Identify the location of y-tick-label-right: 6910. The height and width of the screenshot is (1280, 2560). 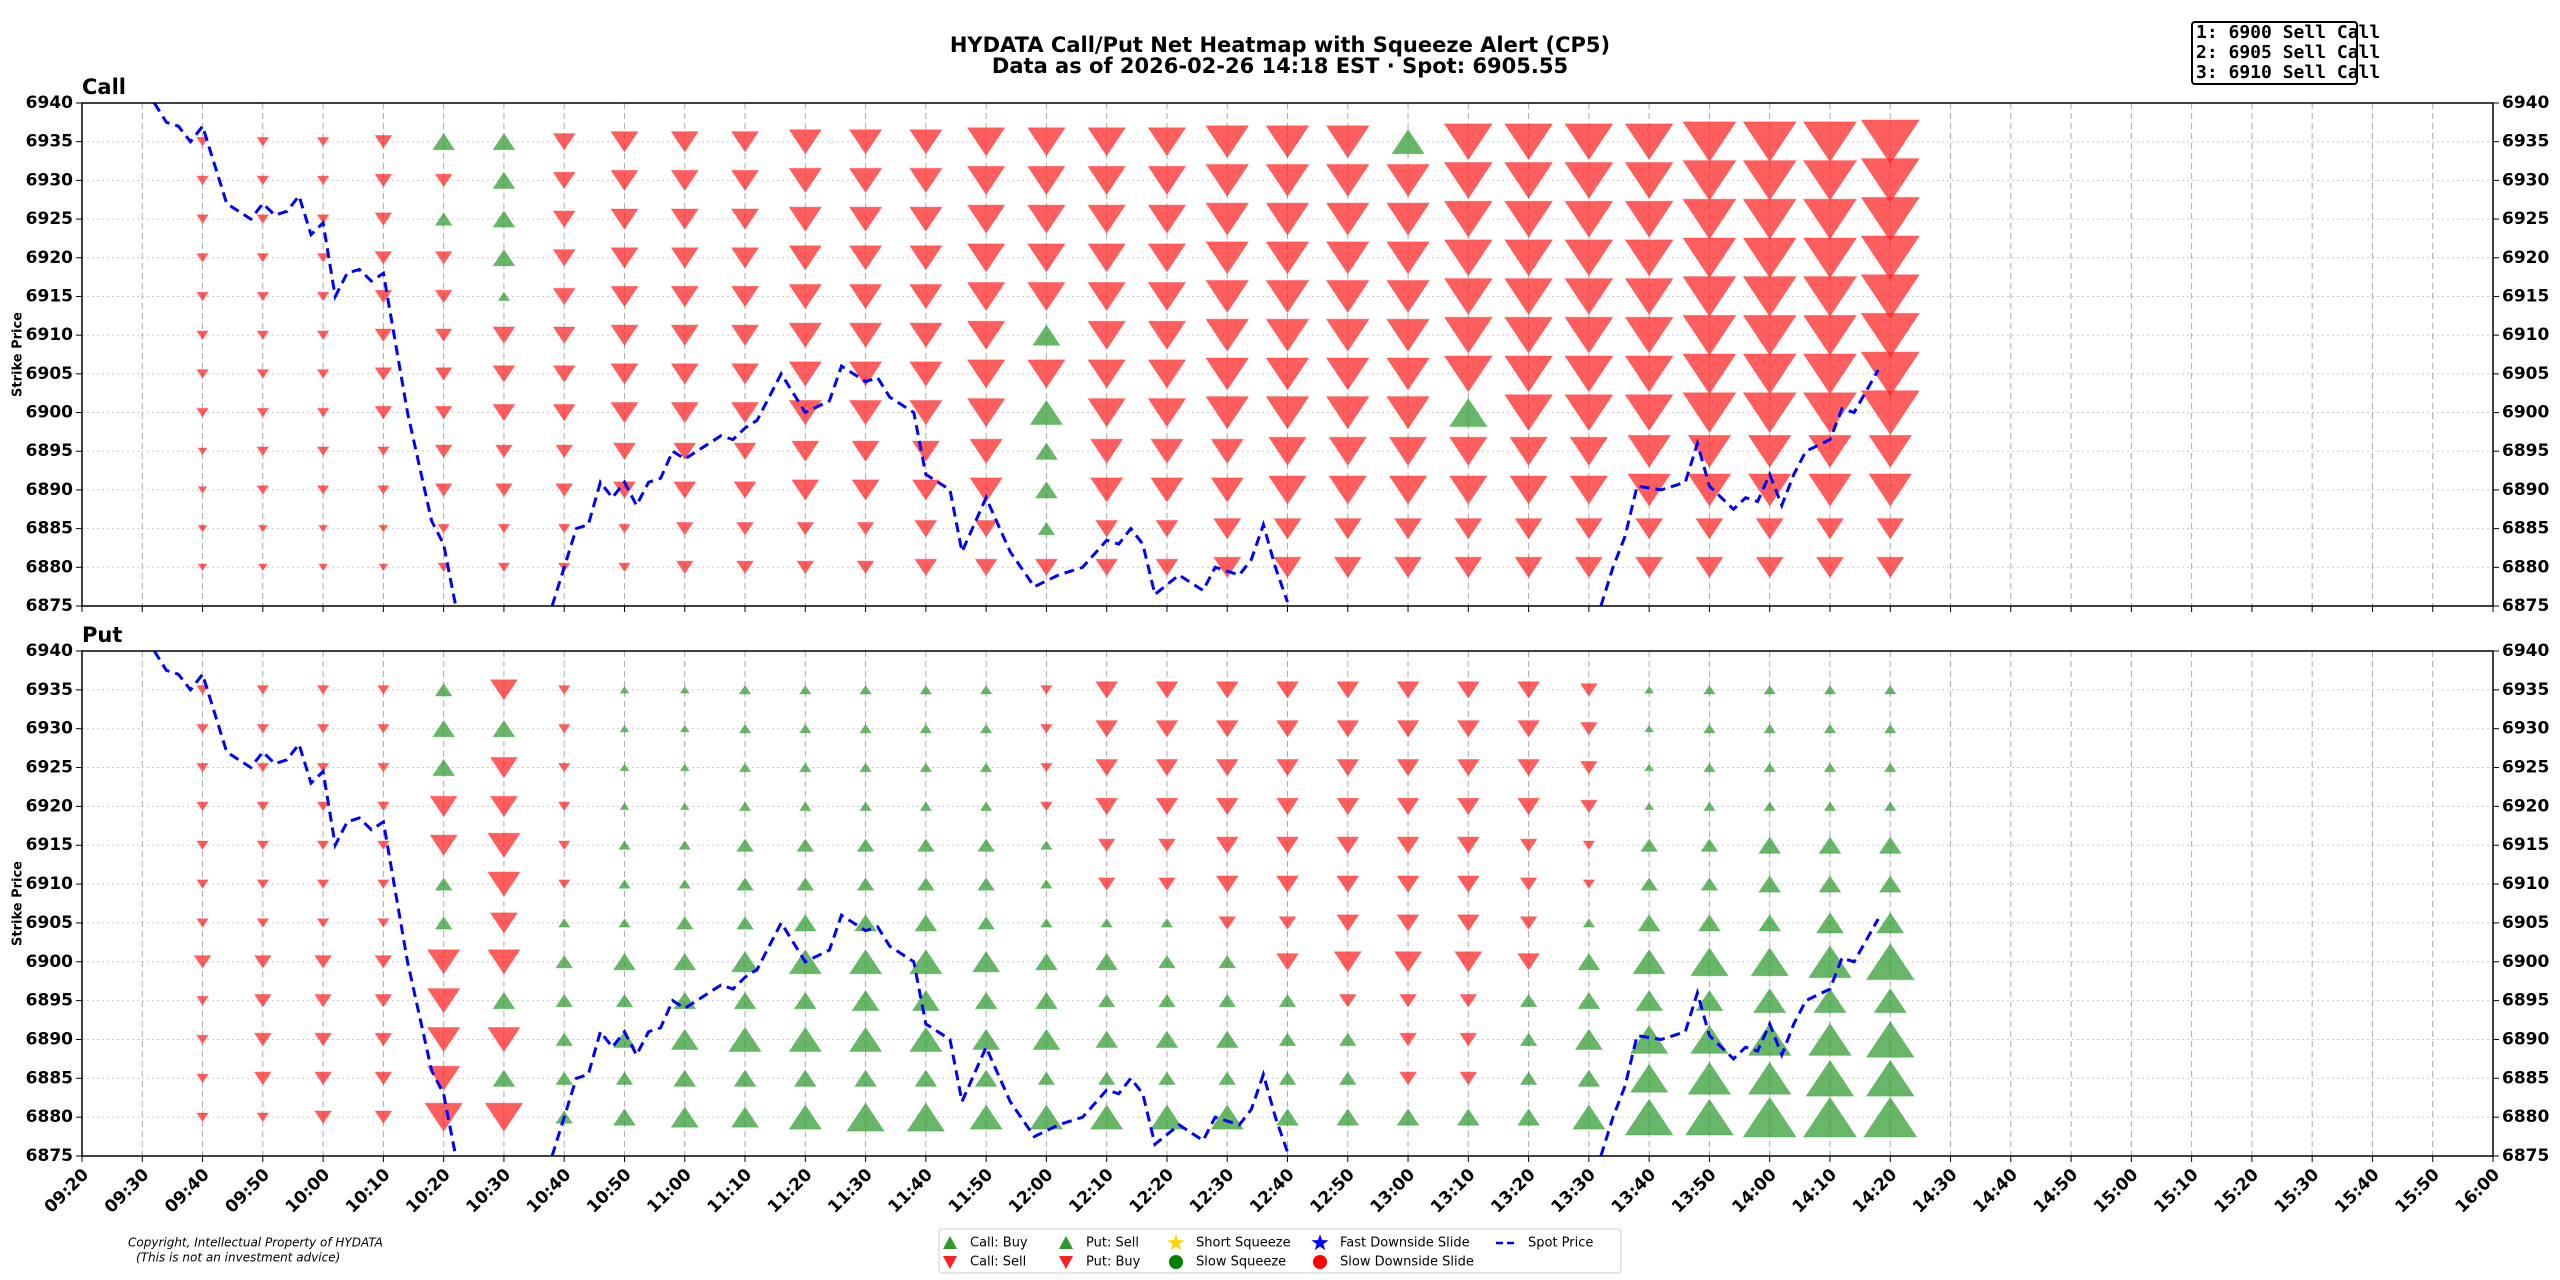
(2525, 884).